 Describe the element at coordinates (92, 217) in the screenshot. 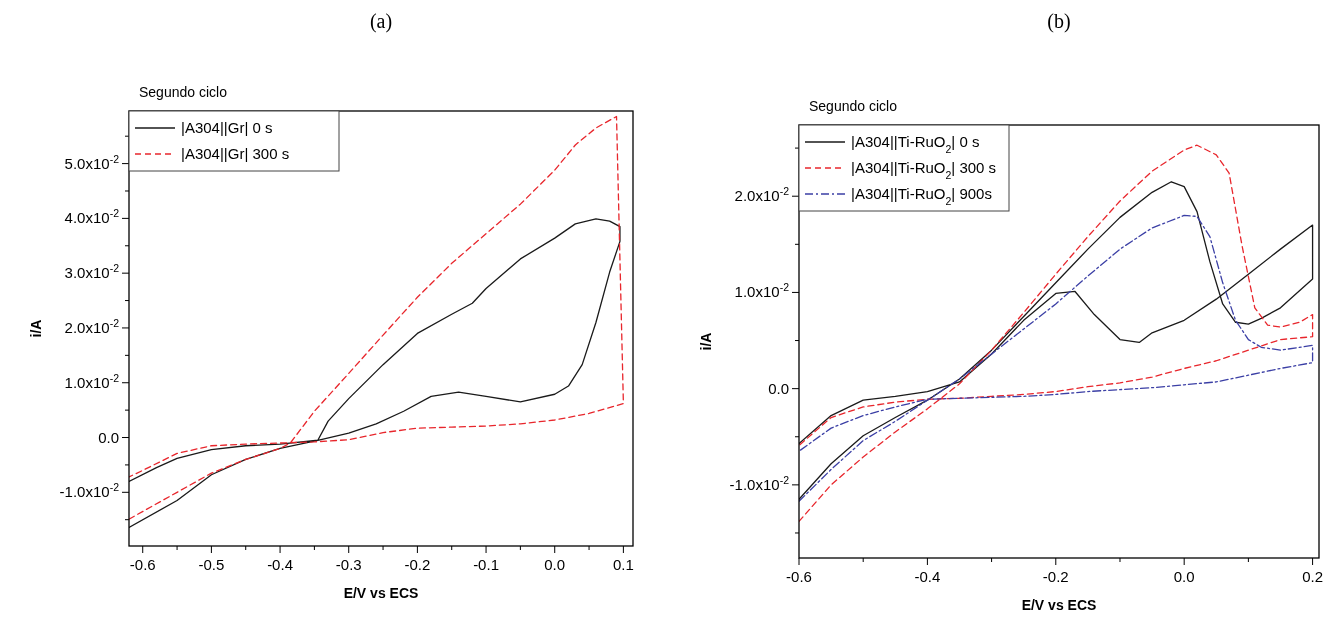

I see `y-tick-label: 4.0x10$^{-2}$` at that location.